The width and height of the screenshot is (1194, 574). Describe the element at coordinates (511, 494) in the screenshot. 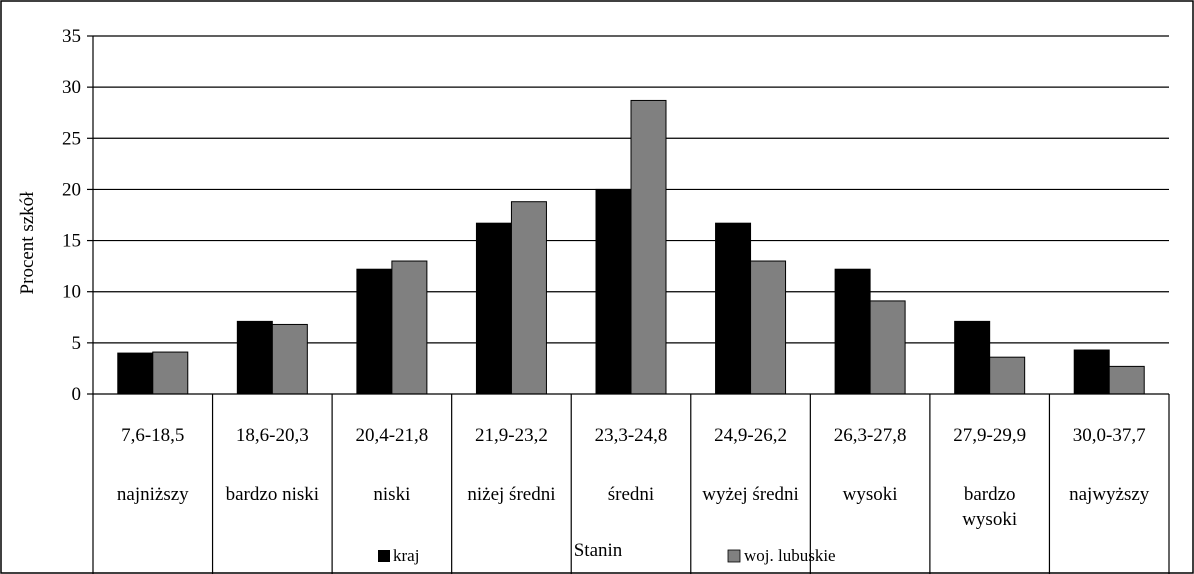

I see `category-name-label: niżej średni` at that location.